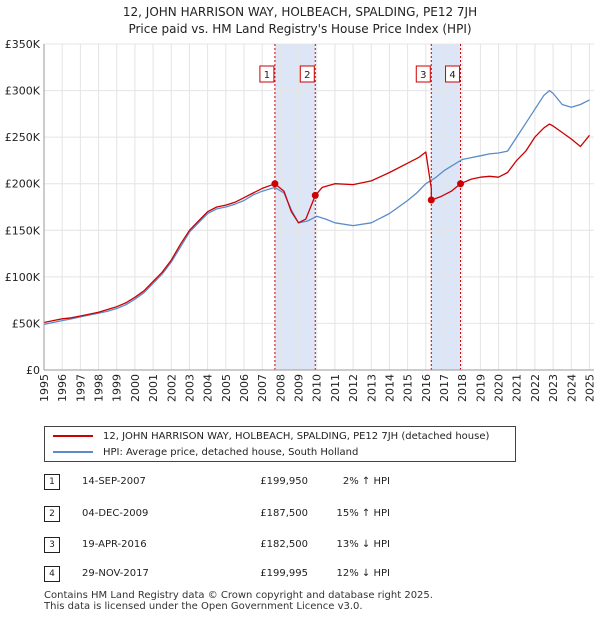  Describe the element at coordinates (44, 388) in the screenshot. I see `x-tick-label: 1995` at that location.